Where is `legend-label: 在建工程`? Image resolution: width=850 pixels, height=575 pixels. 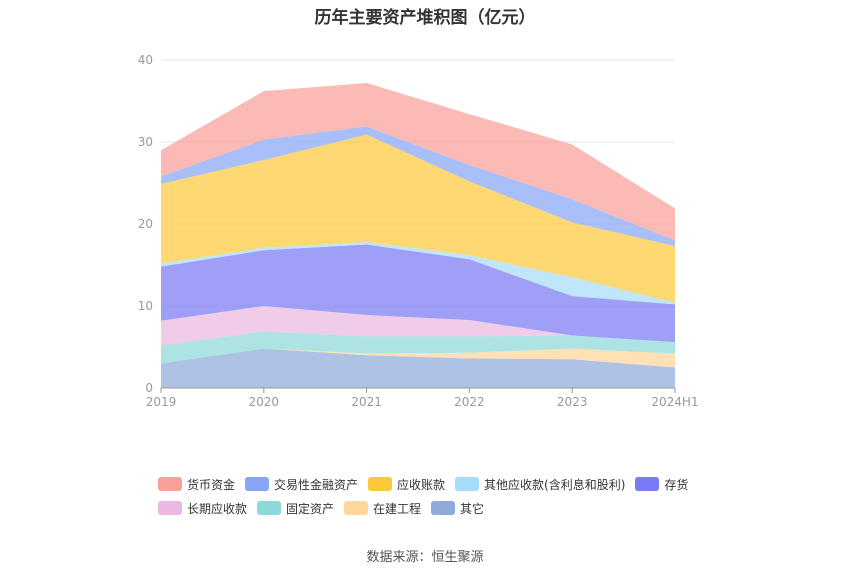
legend-label: 在建工程 is located at coordinates (397, 508).